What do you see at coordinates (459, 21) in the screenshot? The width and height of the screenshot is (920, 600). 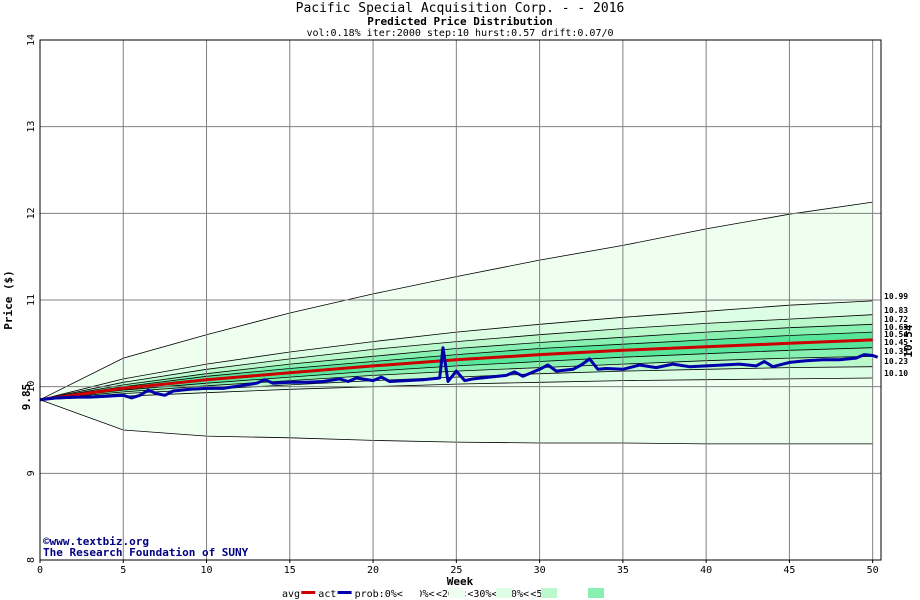 I see `chart-subtitle: Predicted Price Distribution` at bounding box center [459, 21].